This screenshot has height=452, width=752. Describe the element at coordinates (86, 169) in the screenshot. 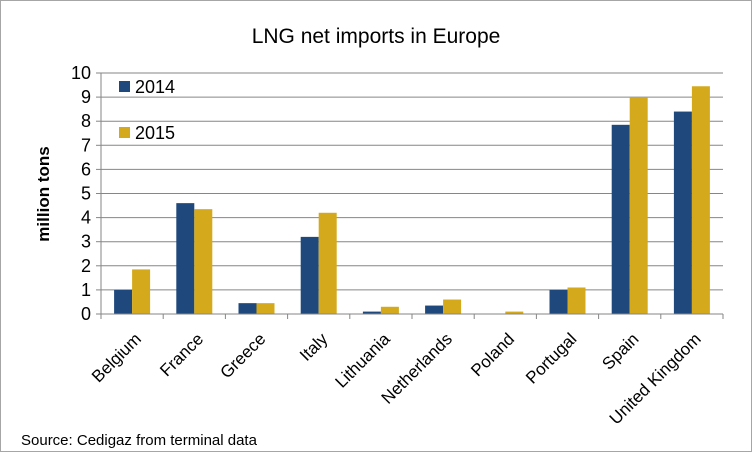

I see `y-tick-label: 6` at that location.